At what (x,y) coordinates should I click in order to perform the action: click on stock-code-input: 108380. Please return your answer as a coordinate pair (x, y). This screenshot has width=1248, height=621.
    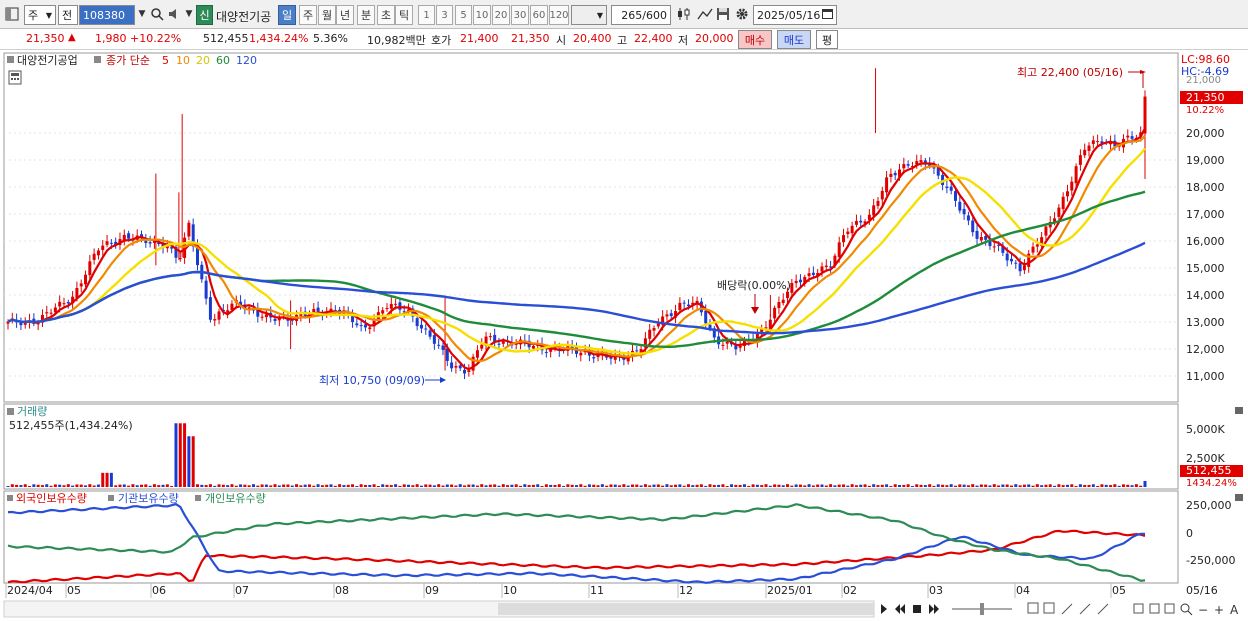
    Looking at the image, I should click on (107, 15).